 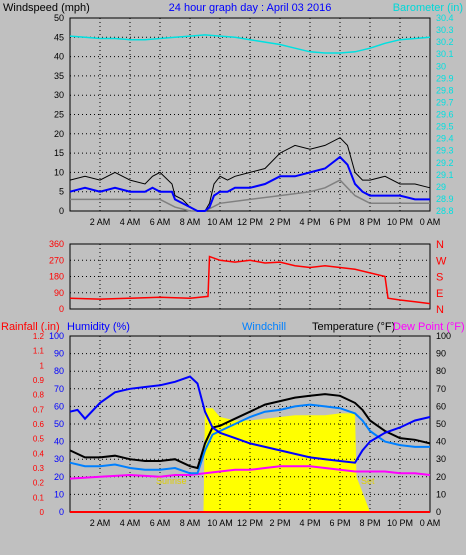 I want to click on x-tick-label: 4 PM, so click(x=309, y=523).